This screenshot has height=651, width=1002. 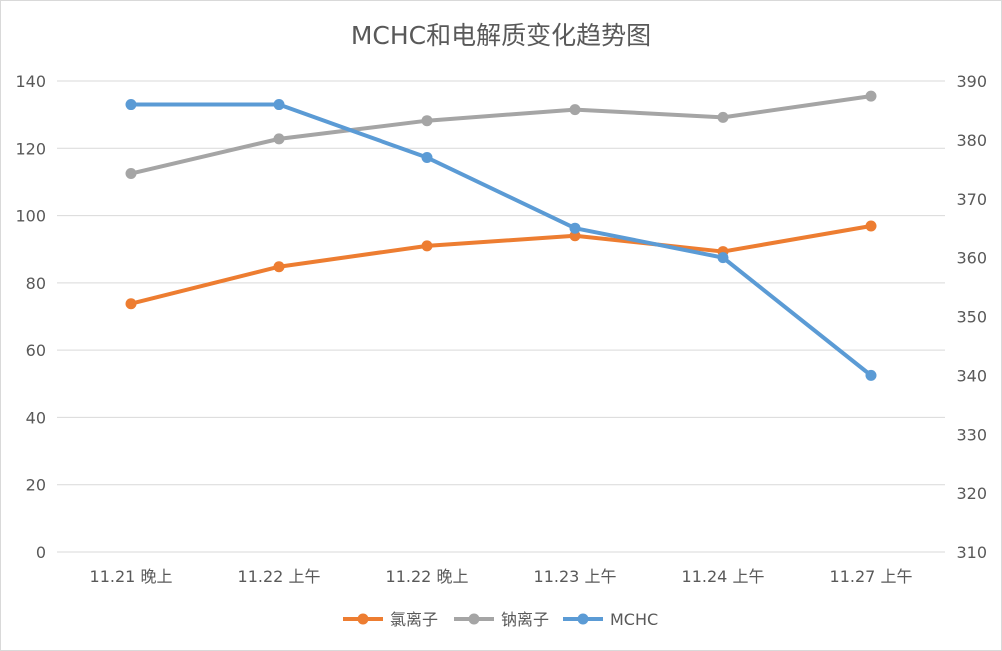 What do you see at coordinates (427, 576) in the screenshot?
I see `x-axis-category-label: 11.22 晚上` at bounding box center [427, 576].